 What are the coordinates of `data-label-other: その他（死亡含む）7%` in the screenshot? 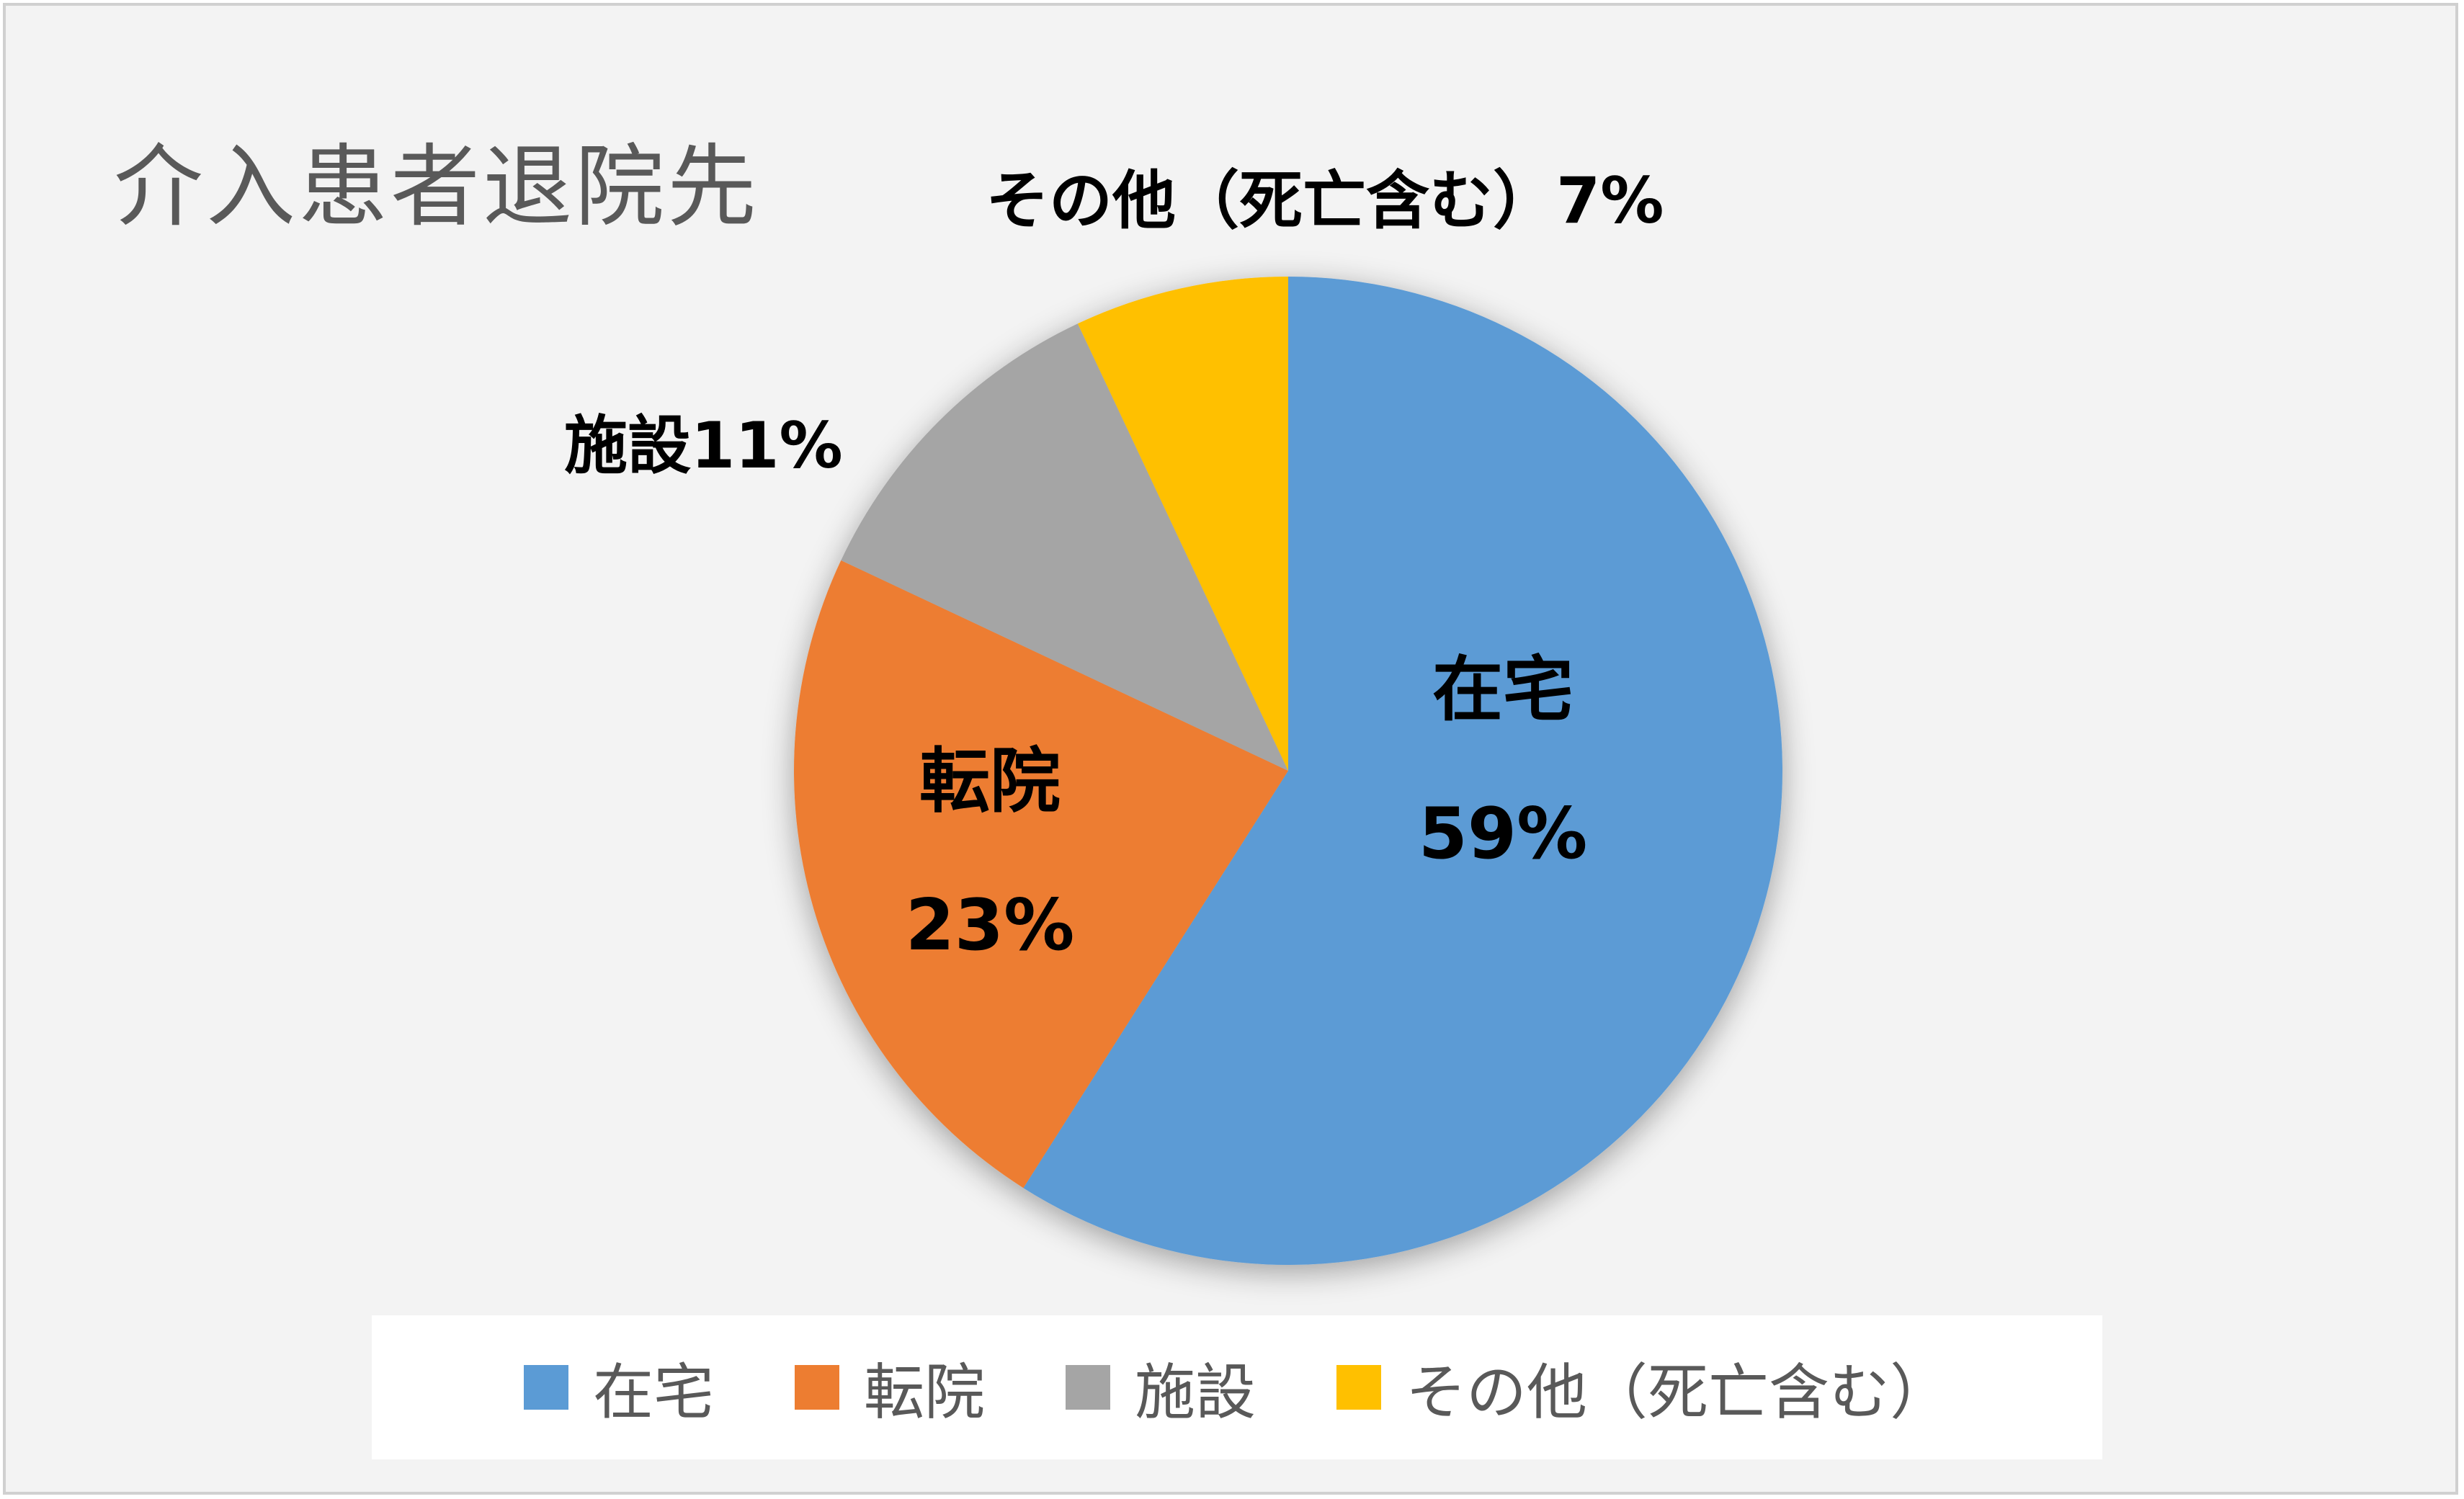 It's located at (1325, 201).